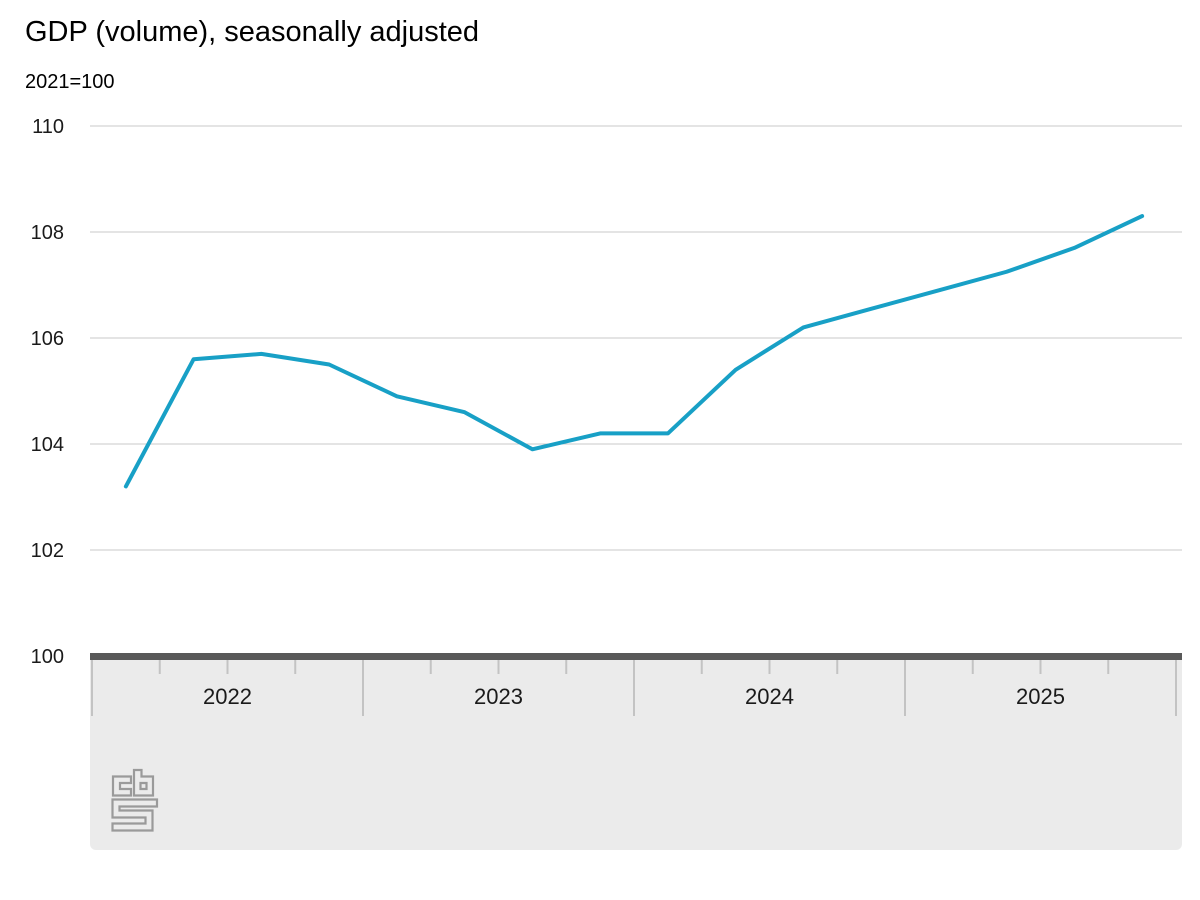 The width and height of the screenshot is (1200, 900). I want to click on cbs-logo-c, so click(122, 786).